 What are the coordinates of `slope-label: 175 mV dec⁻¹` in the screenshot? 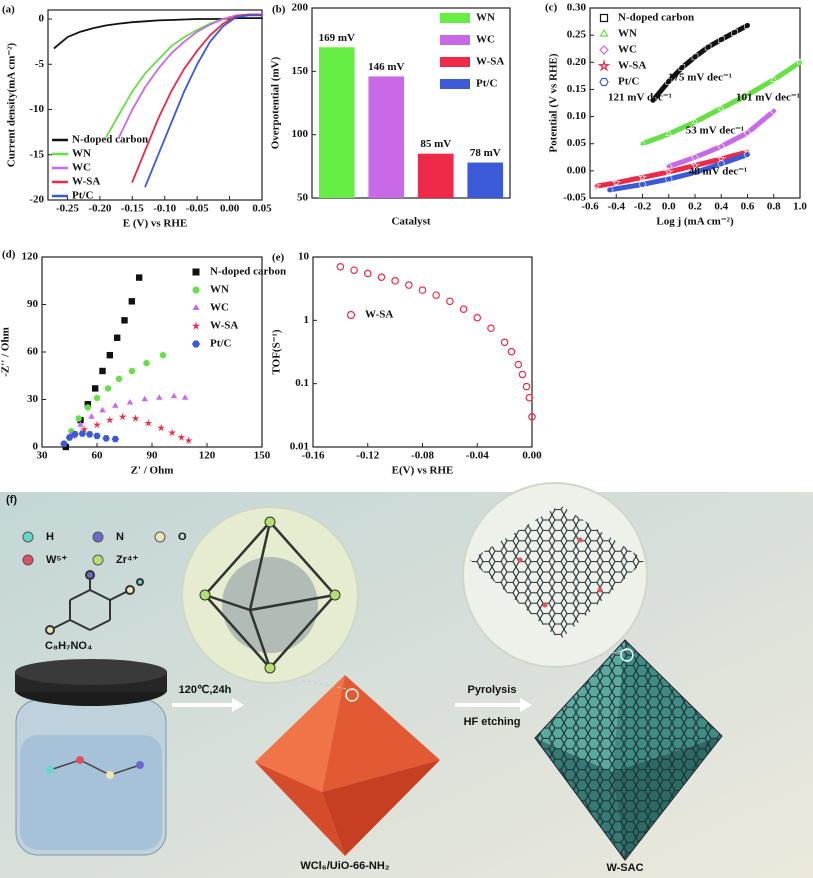 It's located at (700, 78).